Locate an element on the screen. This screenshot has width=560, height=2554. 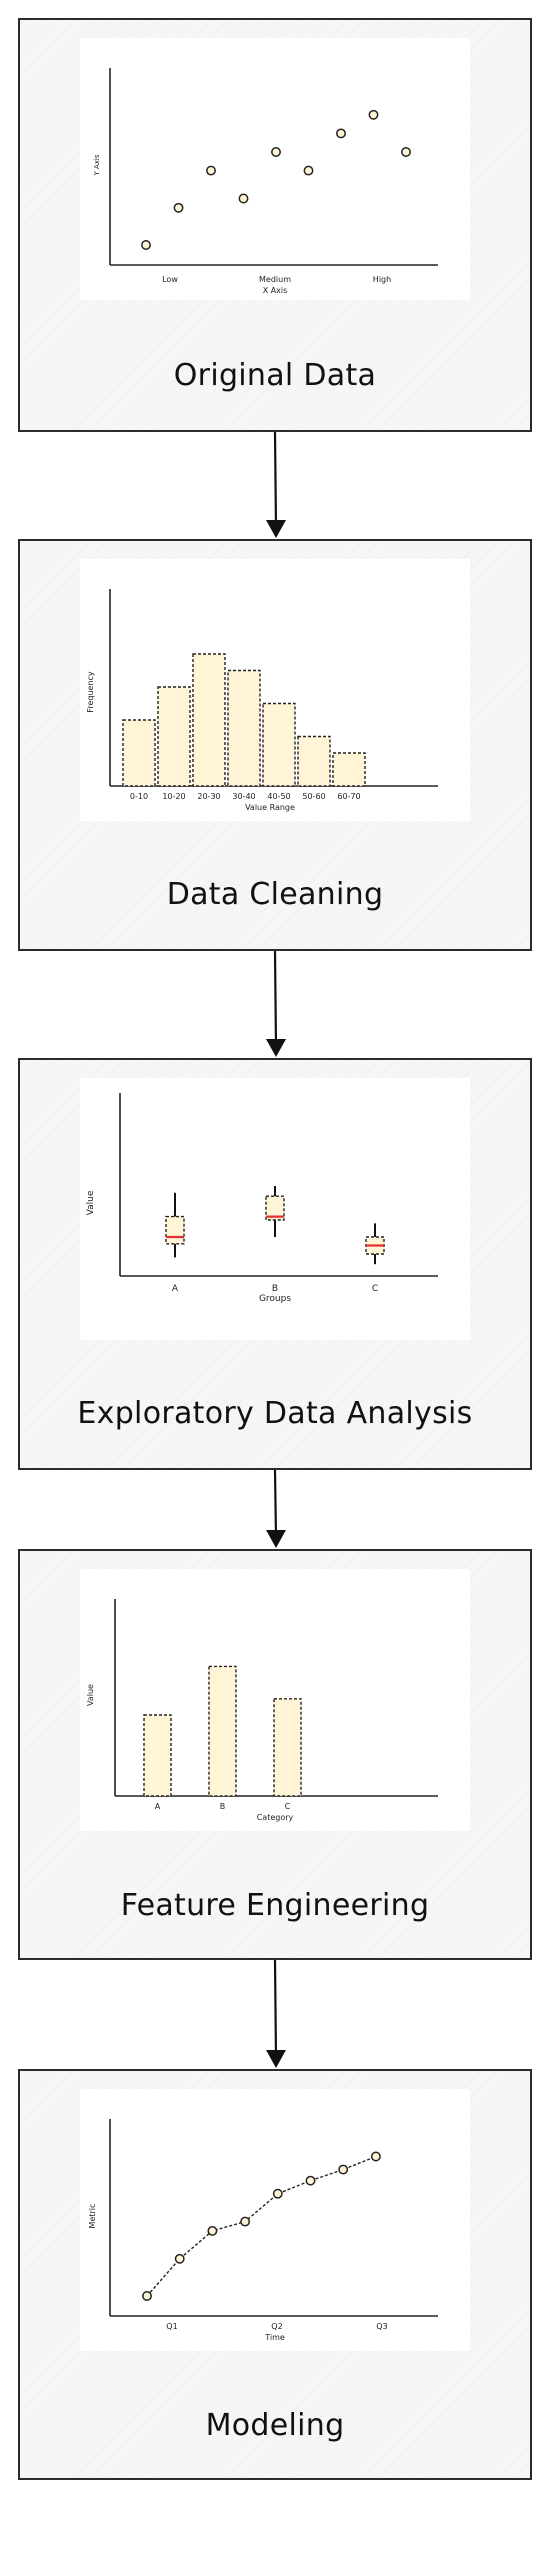
boxplot-chart-panel: A B C Groups Value is located at coordinates (275, 1209).